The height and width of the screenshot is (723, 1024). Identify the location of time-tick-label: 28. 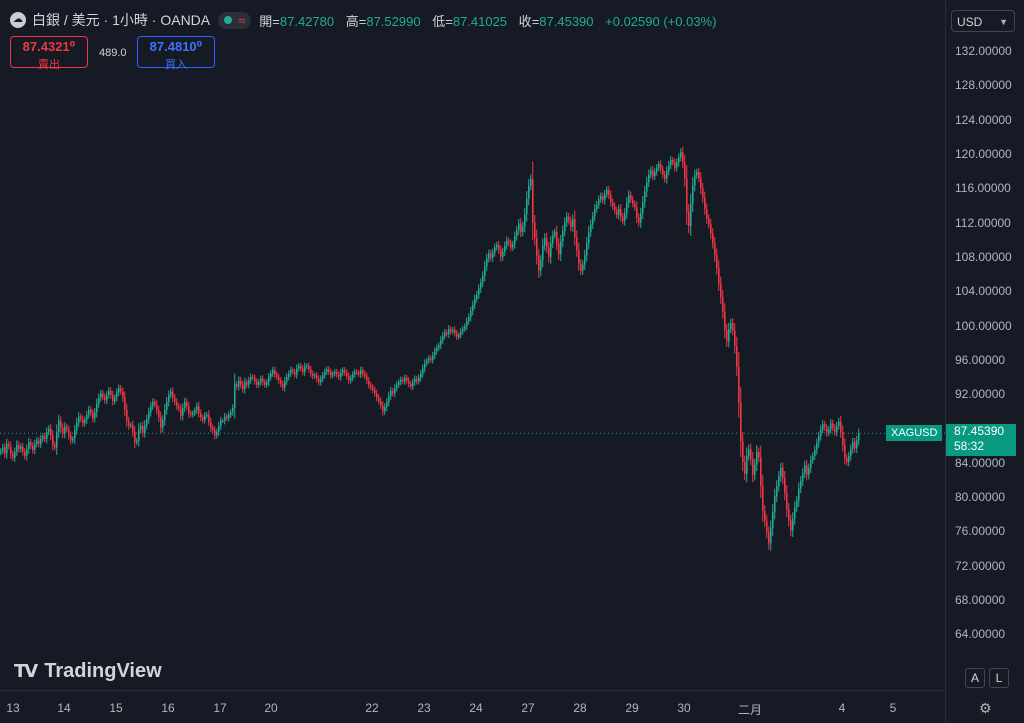
(580, 708).